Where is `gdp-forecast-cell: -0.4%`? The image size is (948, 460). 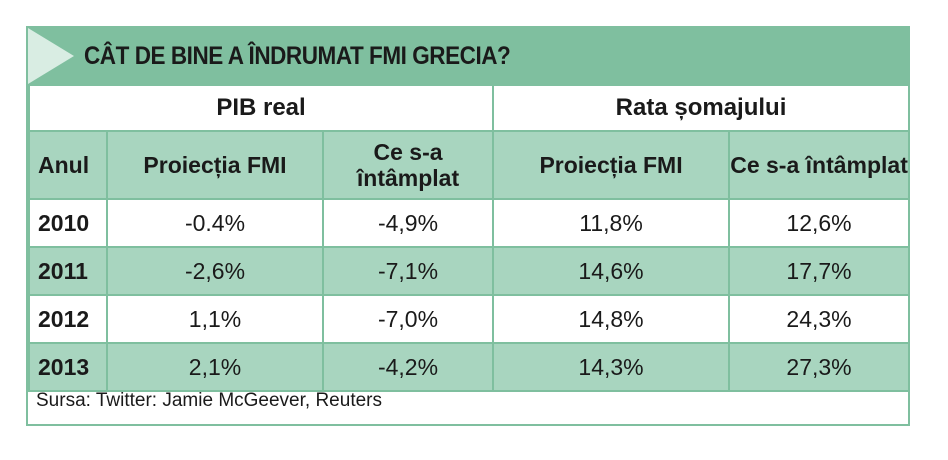
gdp-forecast-cell: -0.4% is located at coordinates (215, 223).